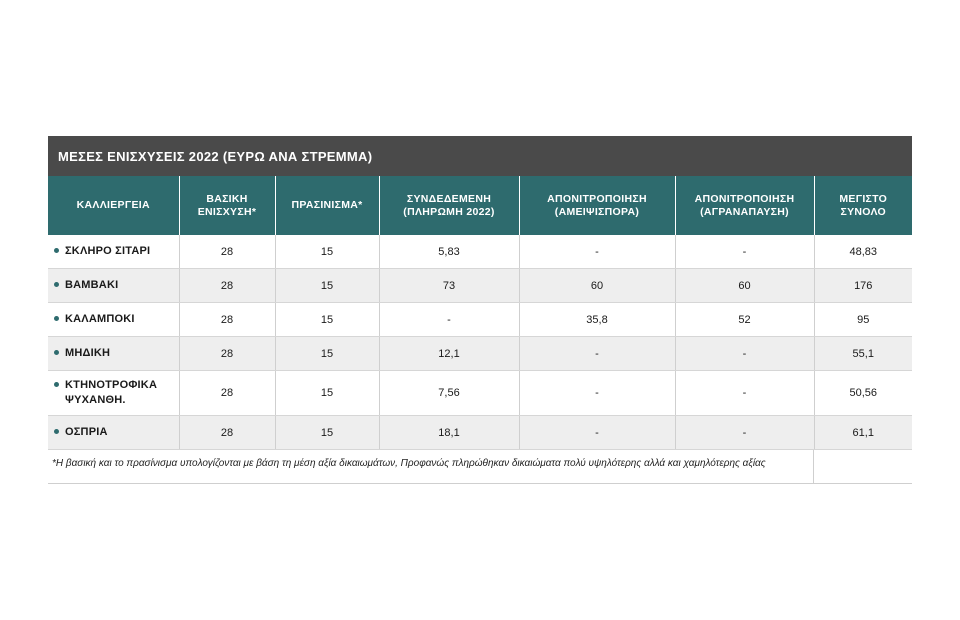 The width and height of the screenshot is (960, 620). I want to click on table-cell: 55,1, so click(863, 353).